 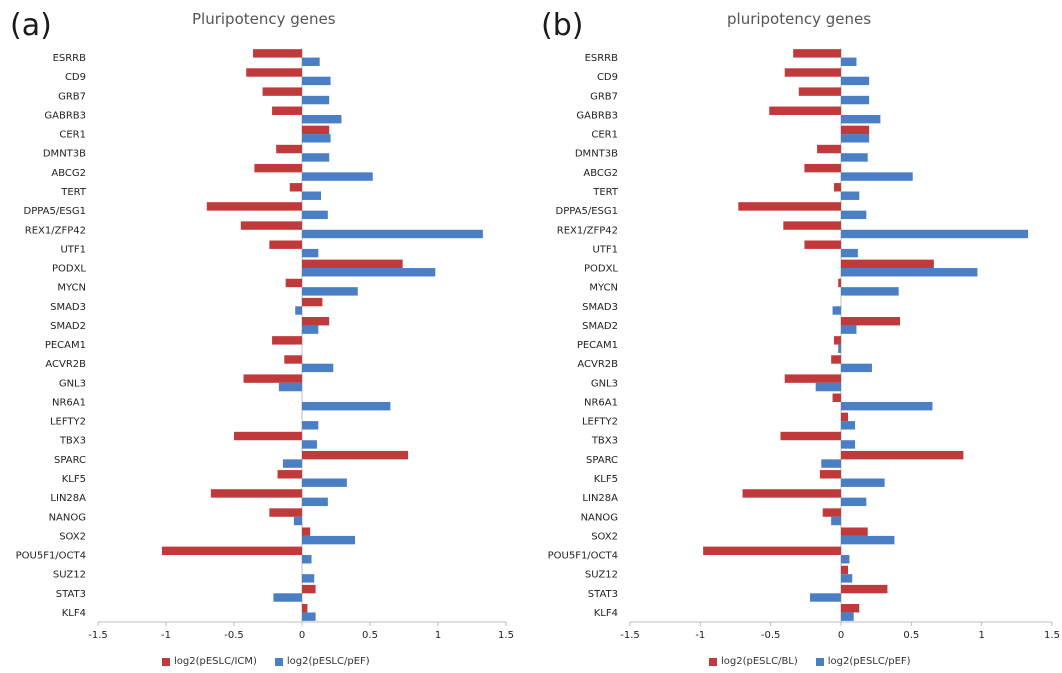 I want to click on category-label: ACVR2B, so click(x=65, y=364).